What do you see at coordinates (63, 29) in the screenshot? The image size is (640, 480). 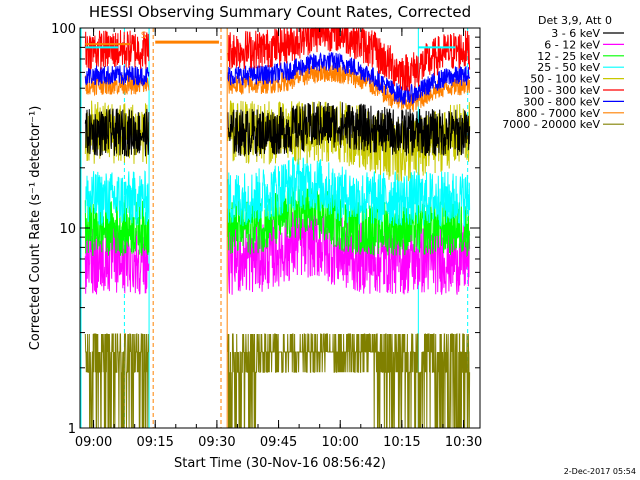 I see `y-tick-label: 100` at bounding box center [63, 29].